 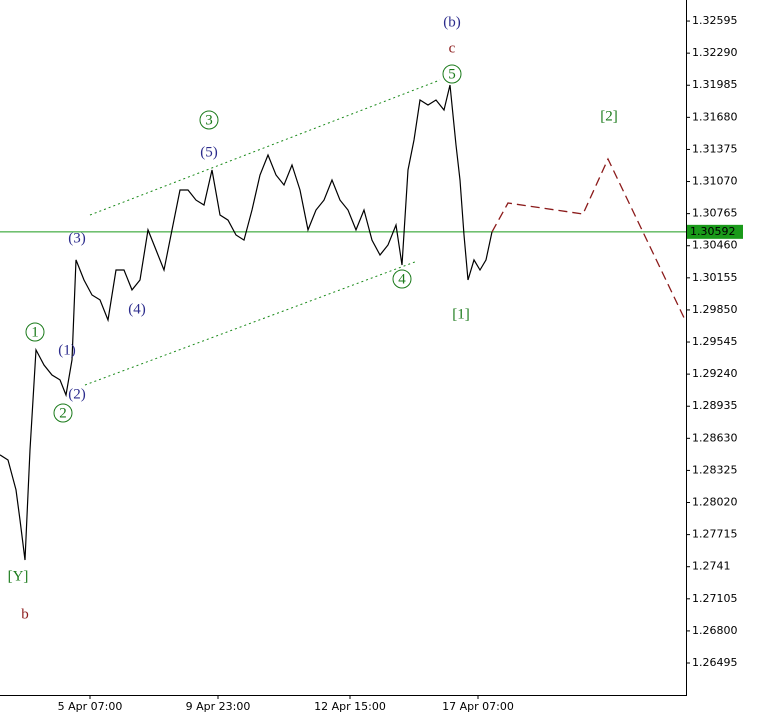 I want to click on x-tick-label: 12 Apr 15:00, so click(x=350, y=706).